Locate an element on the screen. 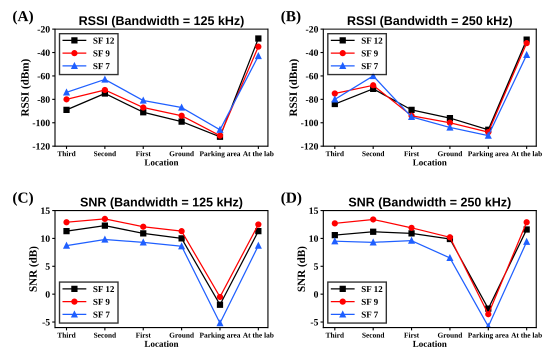 The image size is (550, 364). chart-title: RSSI (Bandwidth = 125 kHz) is located at coordinates (161, 22).